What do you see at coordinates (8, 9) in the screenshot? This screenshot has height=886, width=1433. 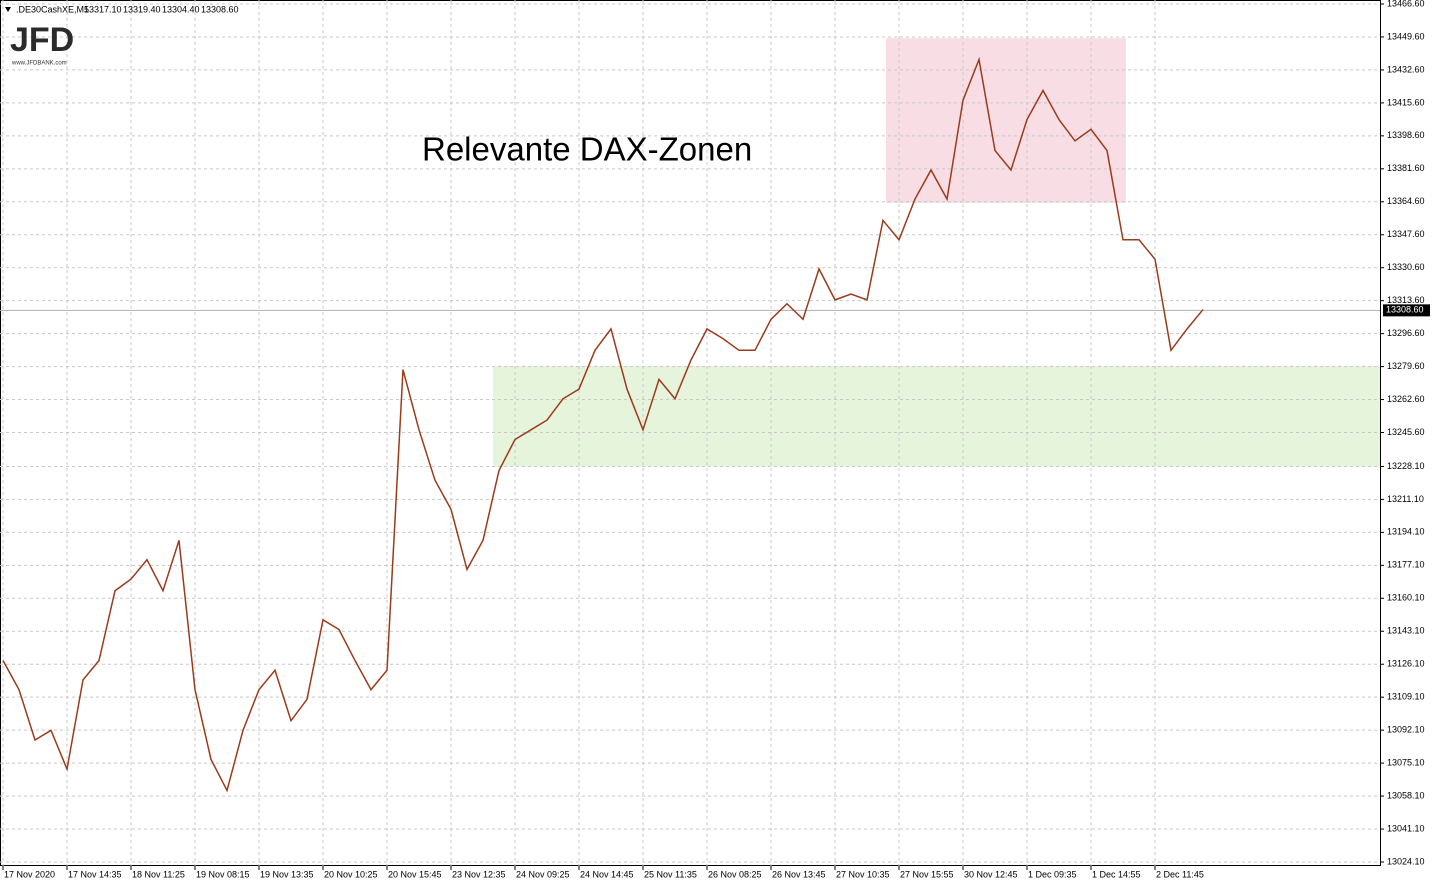 I see `menu-arrow` at bounding box center [8, 9].